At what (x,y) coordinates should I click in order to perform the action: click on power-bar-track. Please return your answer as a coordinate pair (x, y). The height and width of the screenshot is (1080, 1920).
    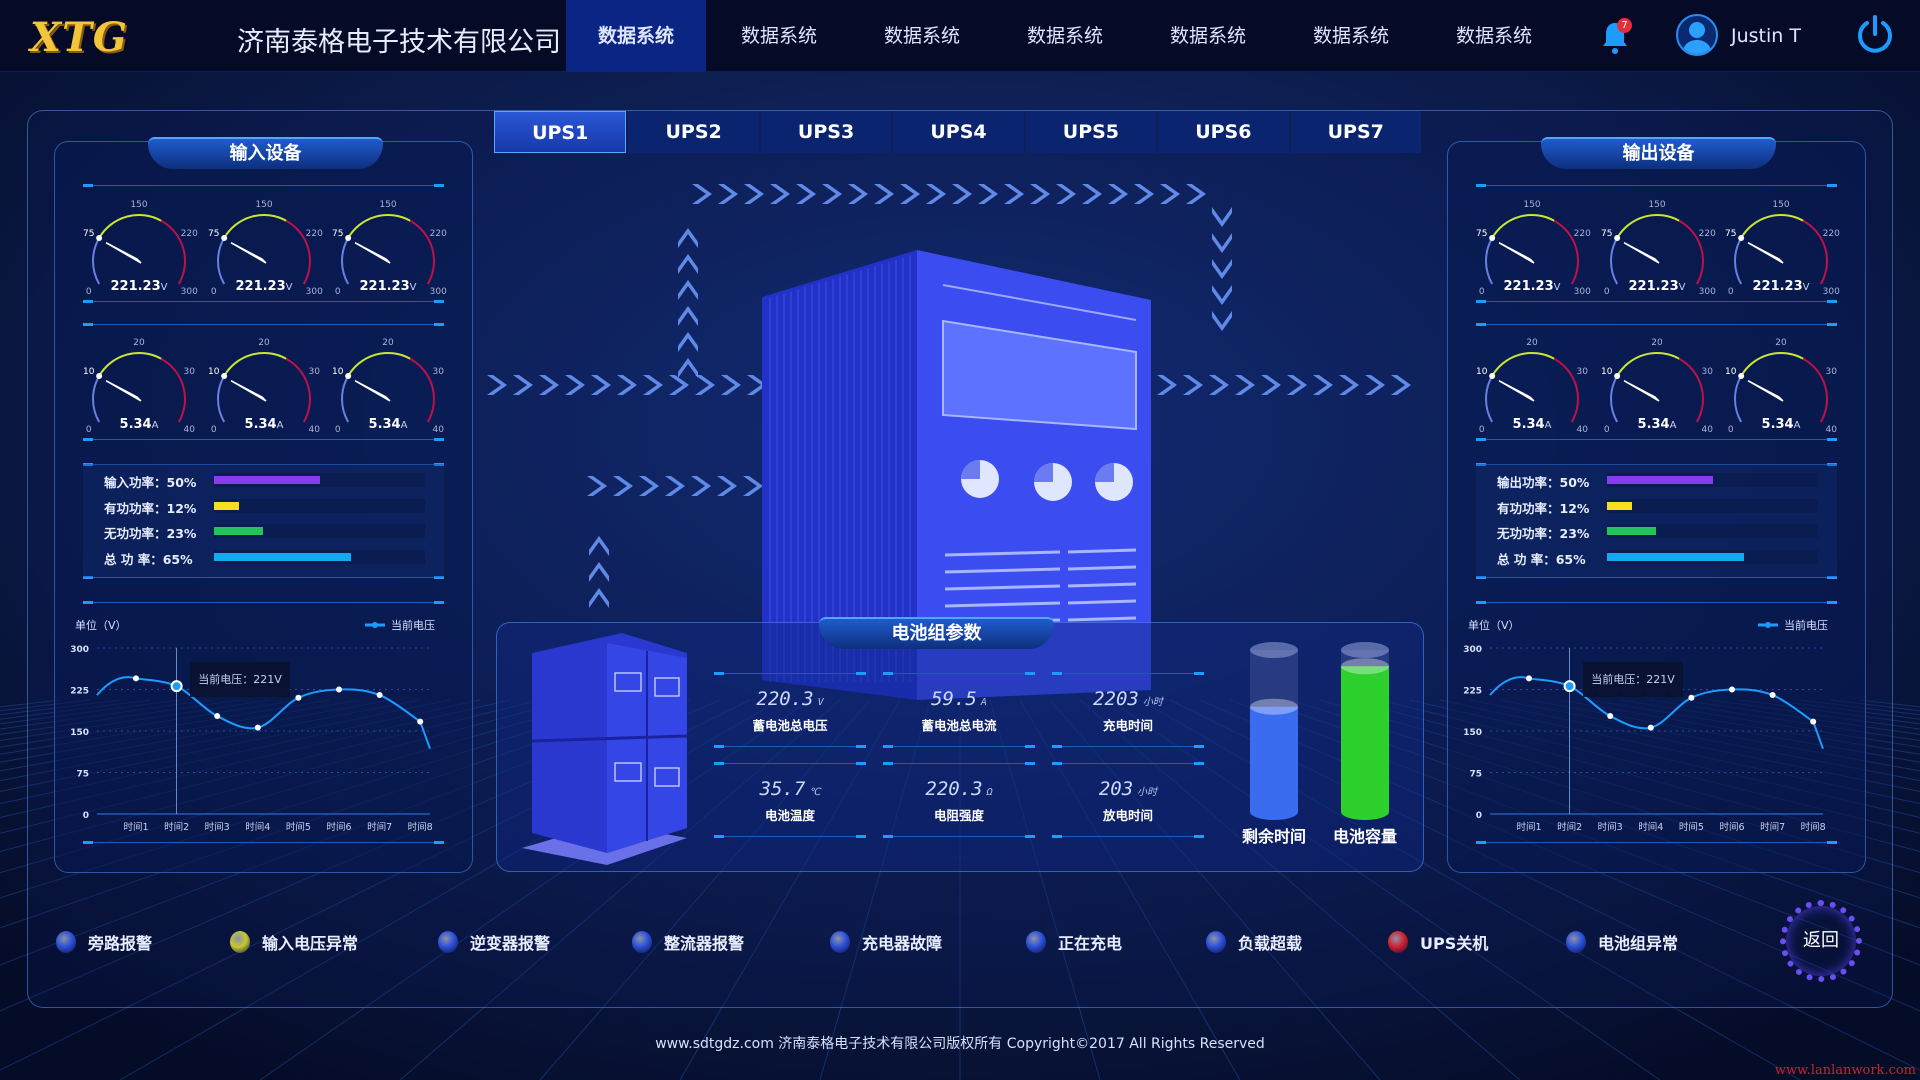
    Looking at the image, I should click on (319, 556).